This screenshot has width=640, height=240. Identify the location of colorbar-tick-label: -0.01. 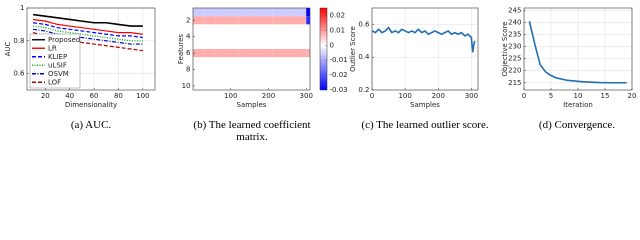
(339, 60).